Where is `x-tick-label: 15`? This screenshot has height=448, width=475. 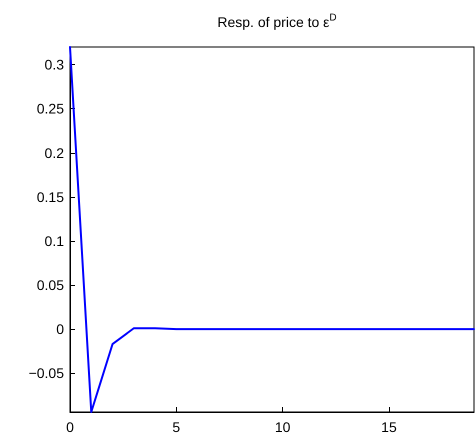 x-tick-label: 15 is located at coordinates (389, 427).